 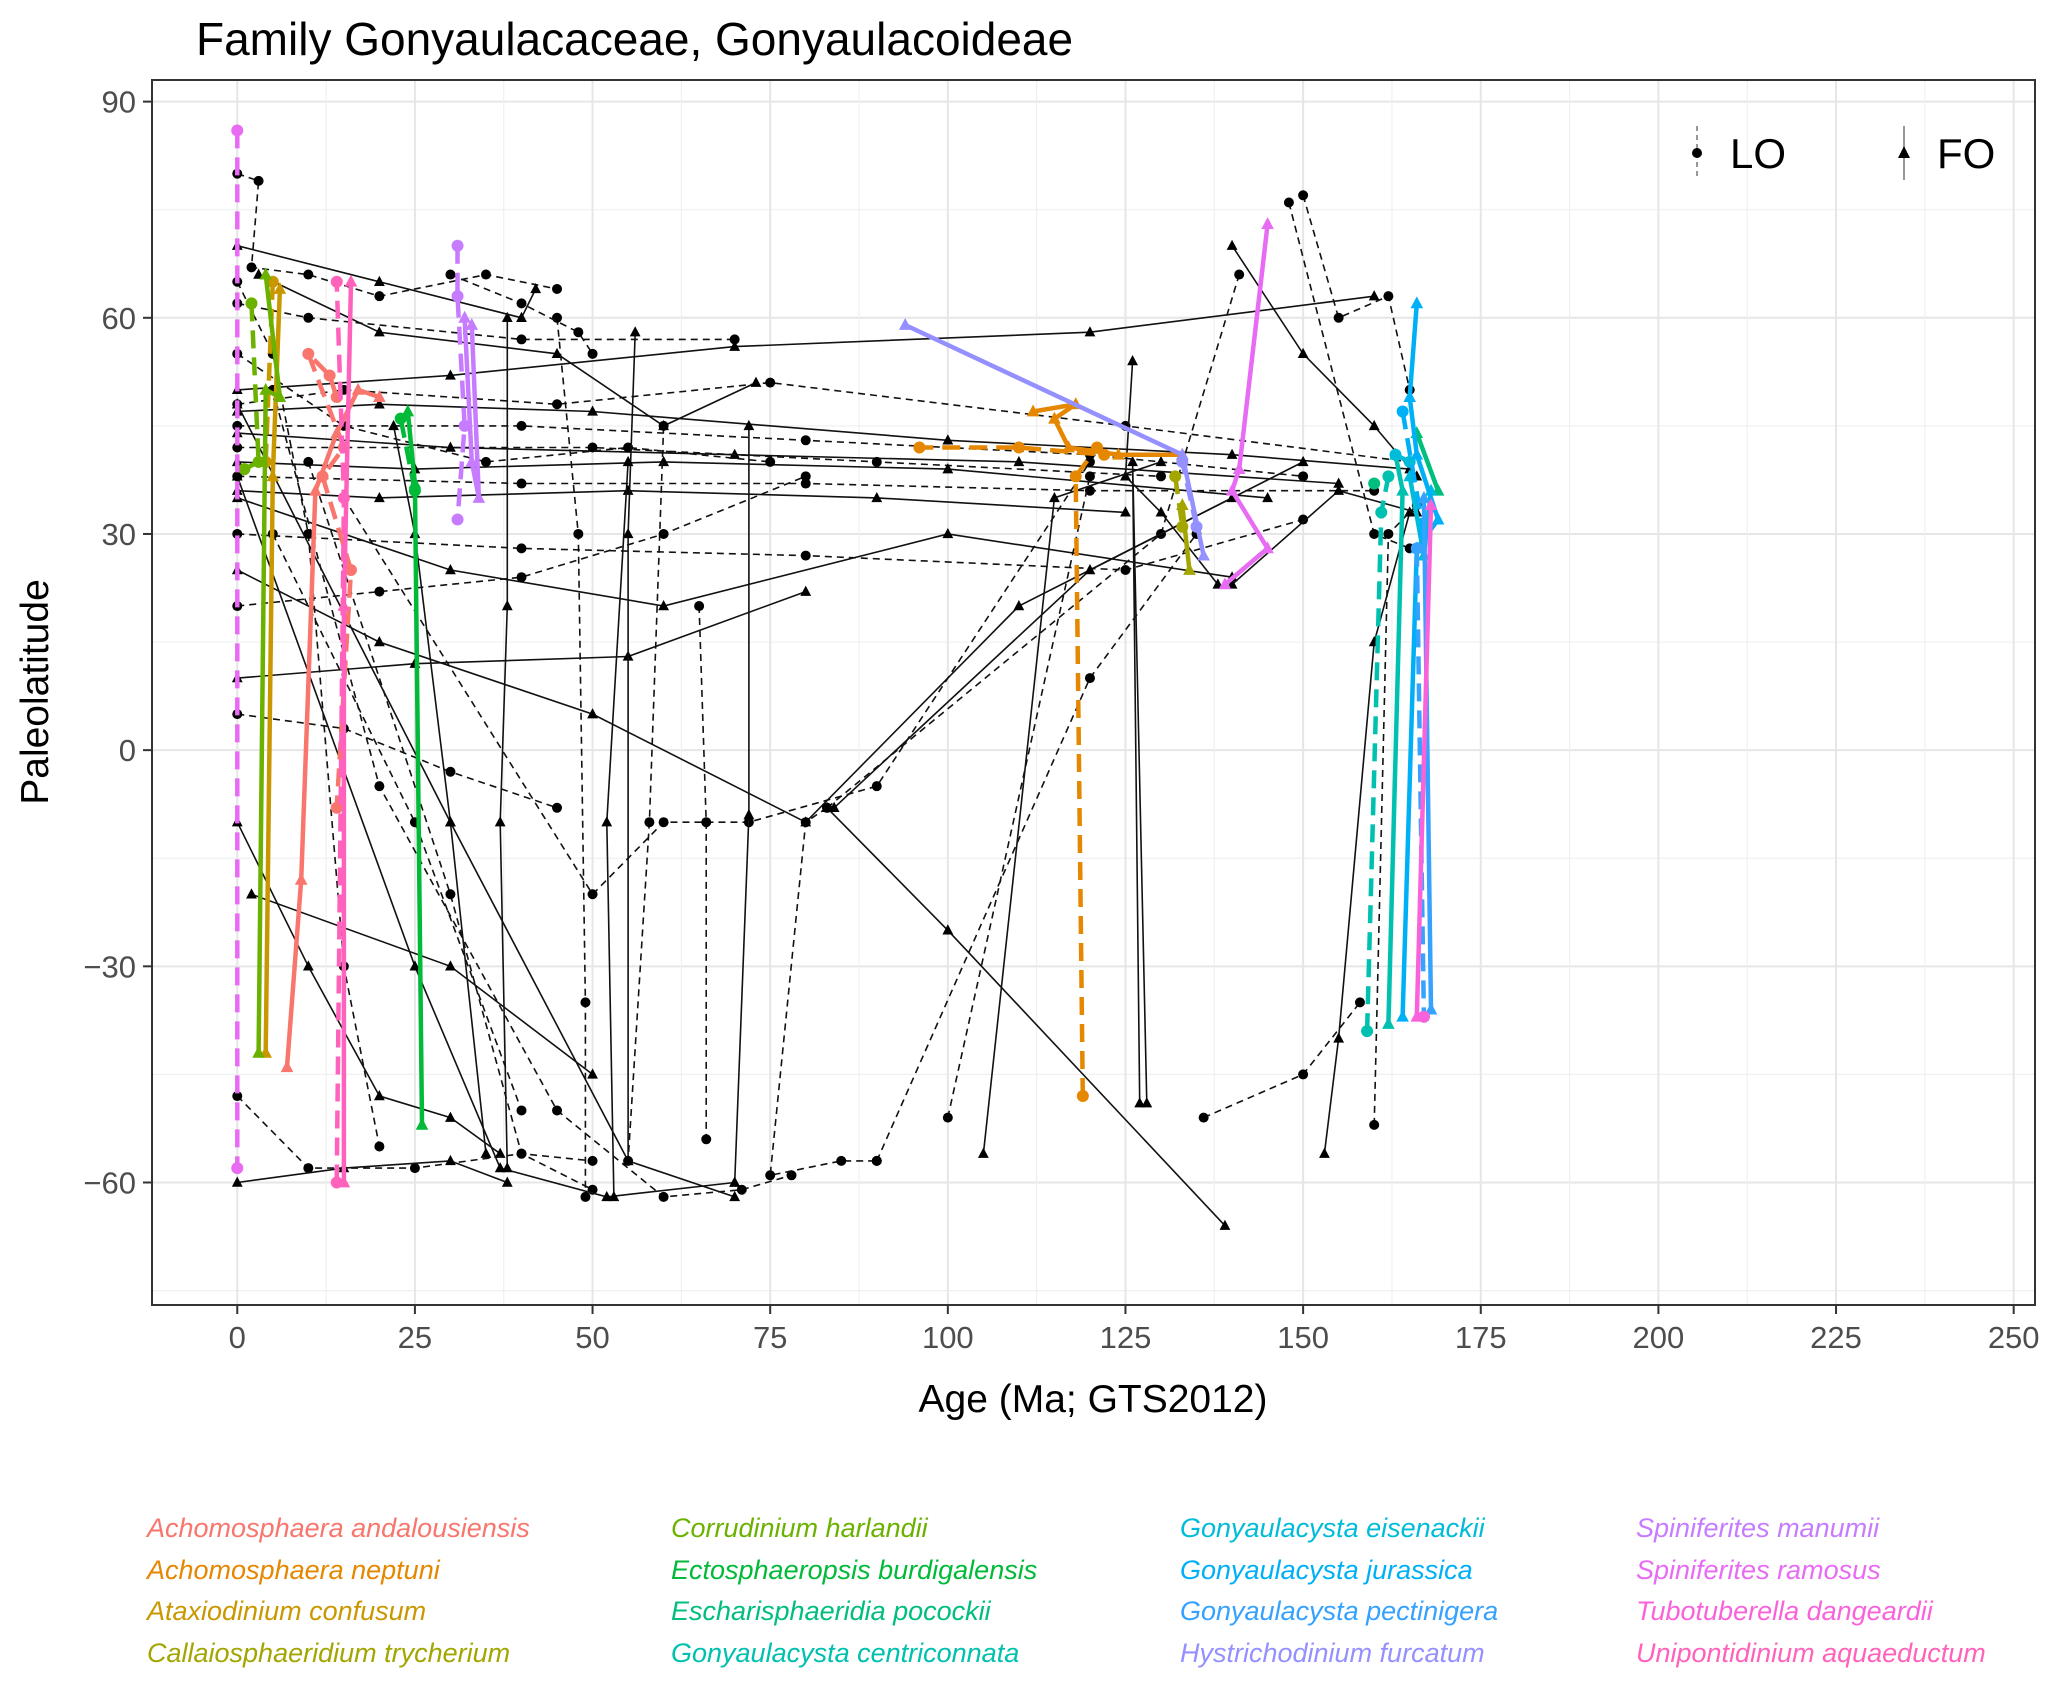 I want to click on legend-entry-species: Tubotuberella dangeardii, so click(x=1785, y=1611).